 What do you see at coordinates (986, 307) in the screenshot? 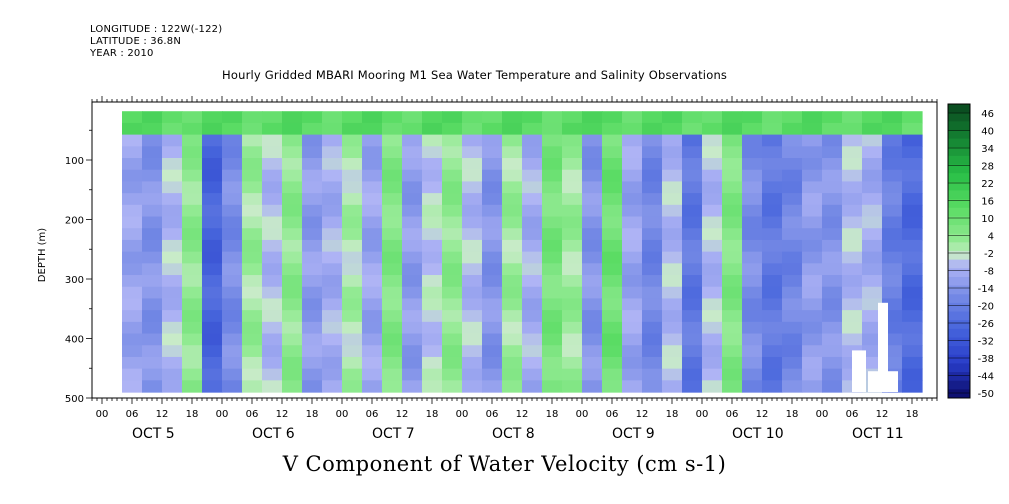
I see `colorbar-label: -20` at bounding box center [986, 307].